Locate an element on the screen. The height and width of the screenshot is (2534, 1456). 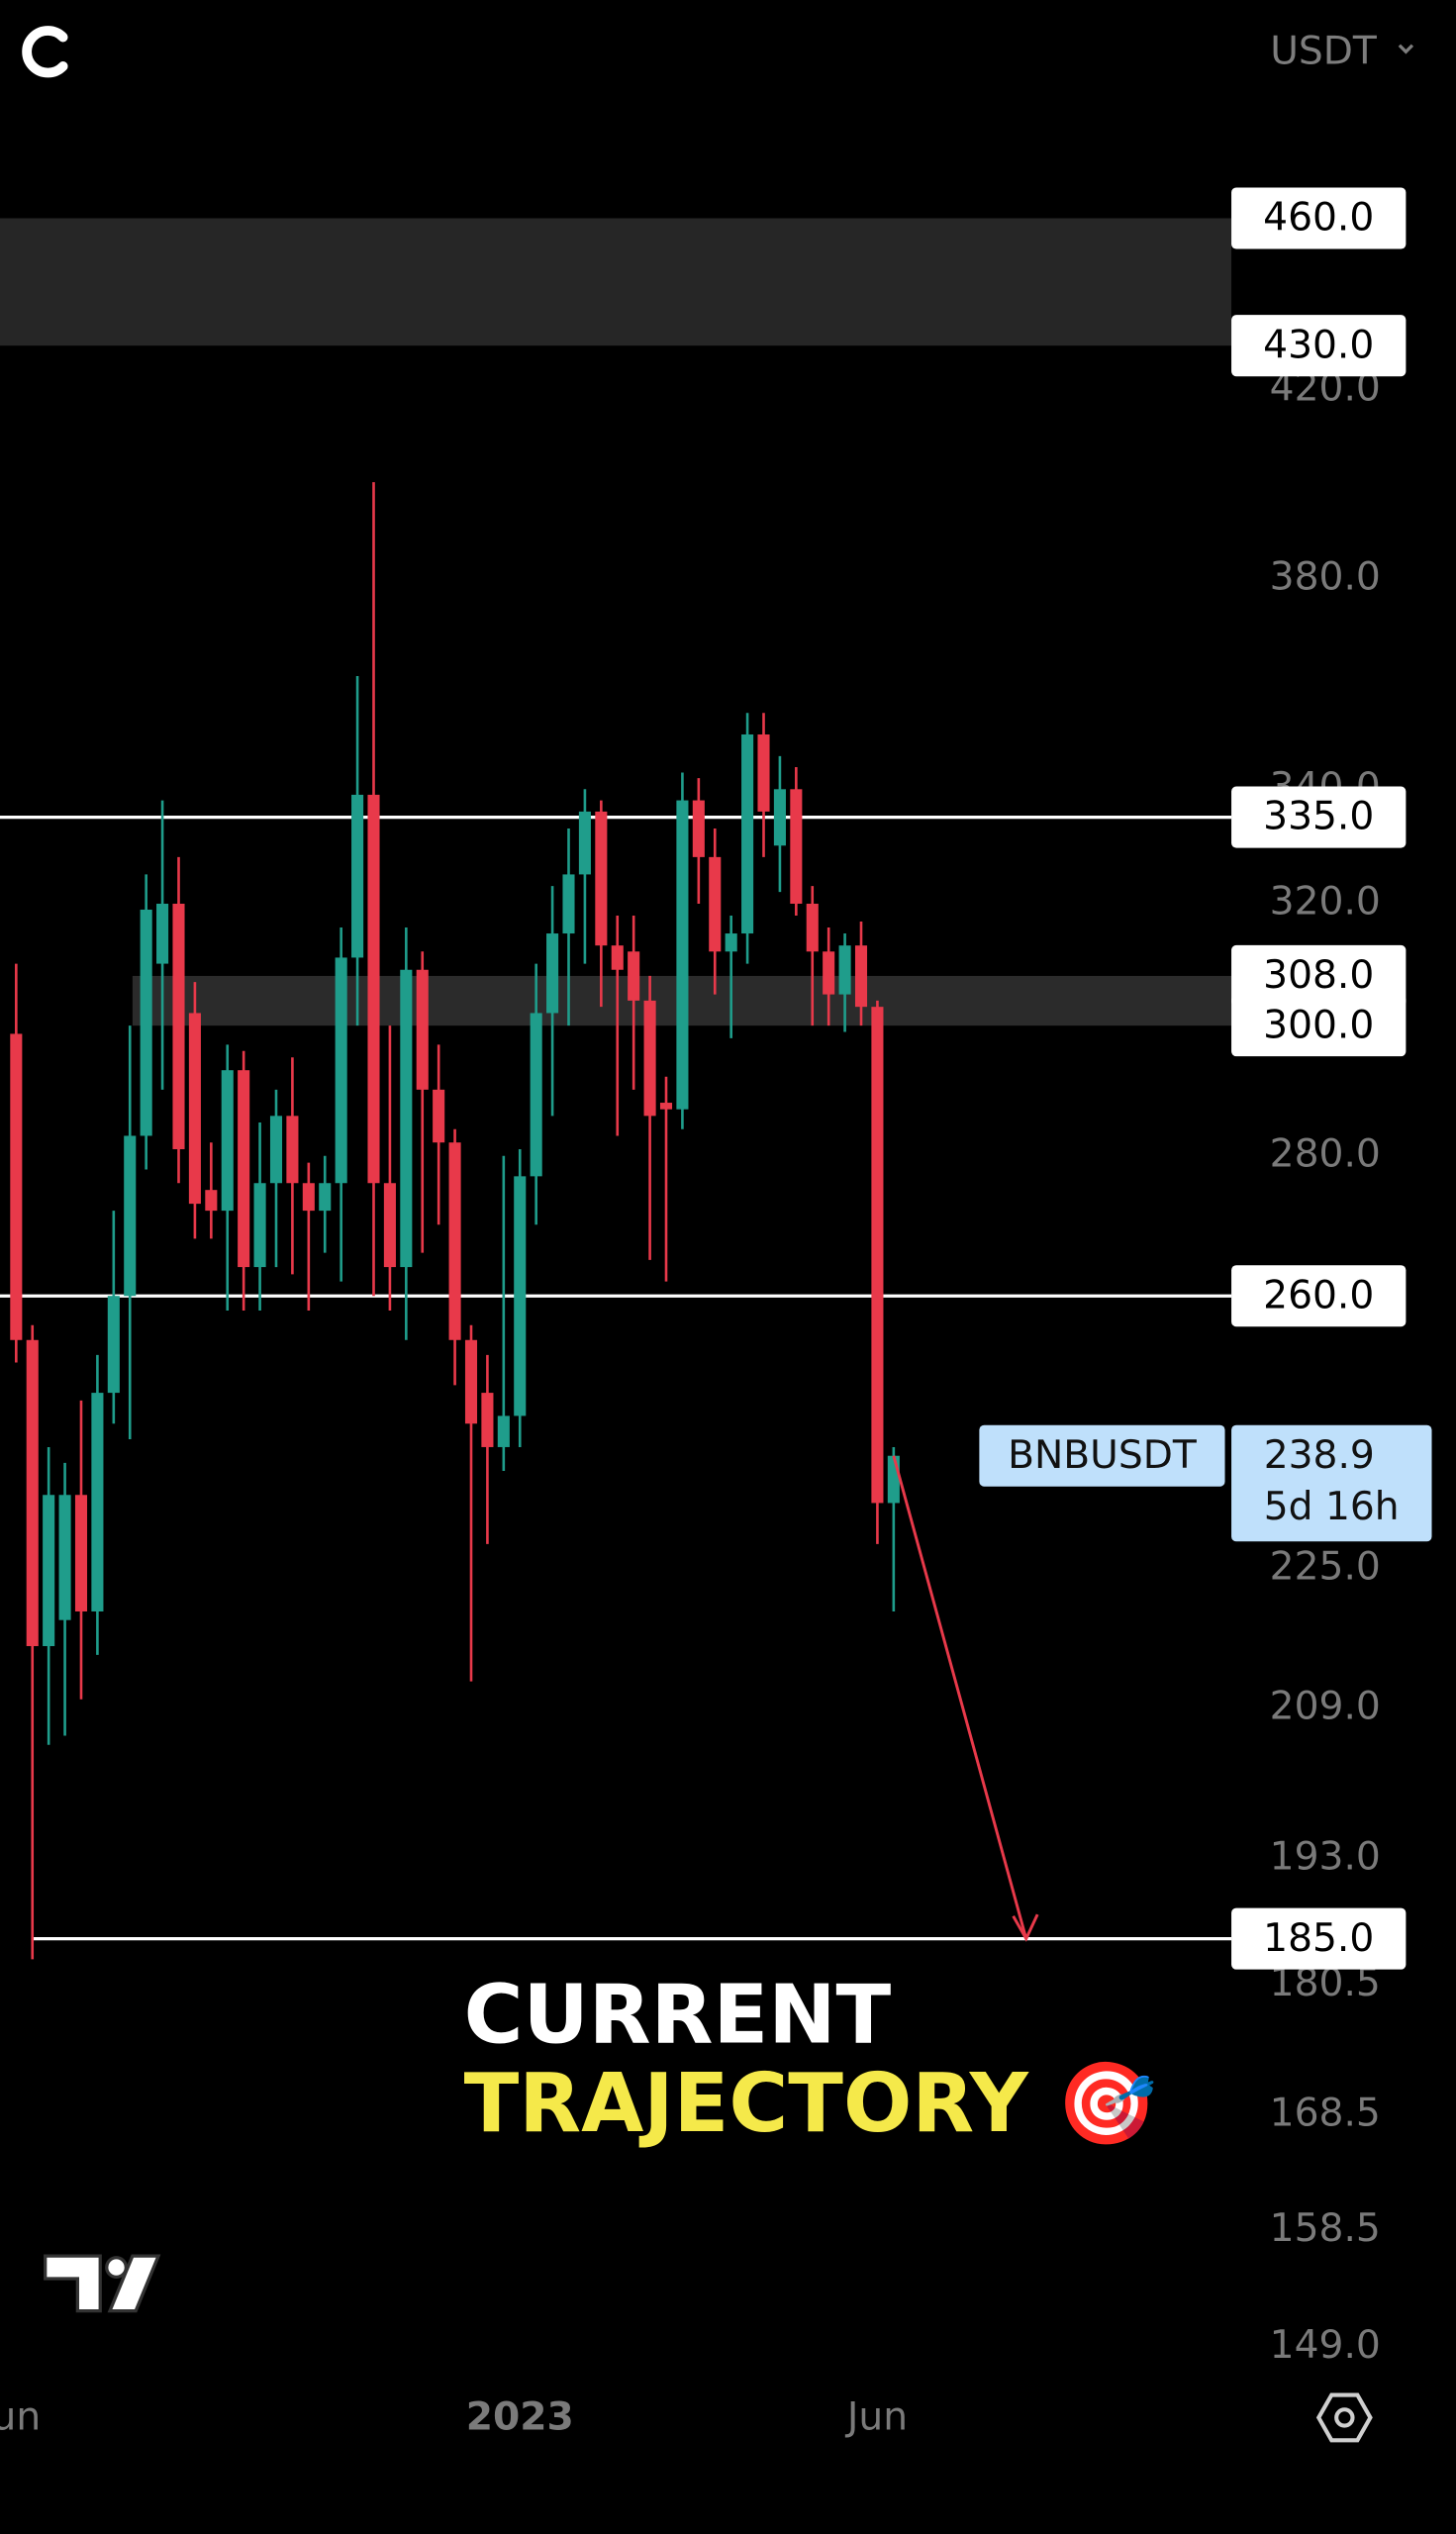
level-label: 300.0 is located at coordinates (1318, 1025).